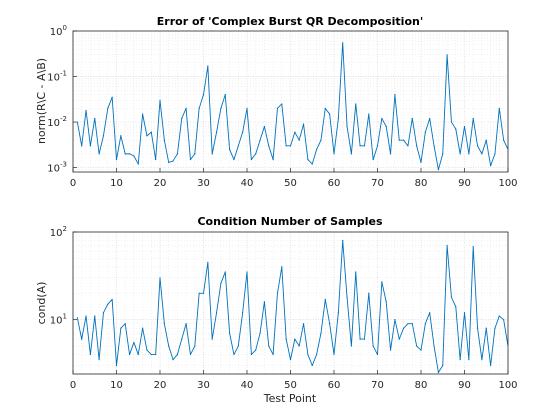 The height and width of the screenshot is (420, 560). Describe the element at coordinates (160, 183) in the screenshot. I see `error-x-tick-label: 20` at that location.